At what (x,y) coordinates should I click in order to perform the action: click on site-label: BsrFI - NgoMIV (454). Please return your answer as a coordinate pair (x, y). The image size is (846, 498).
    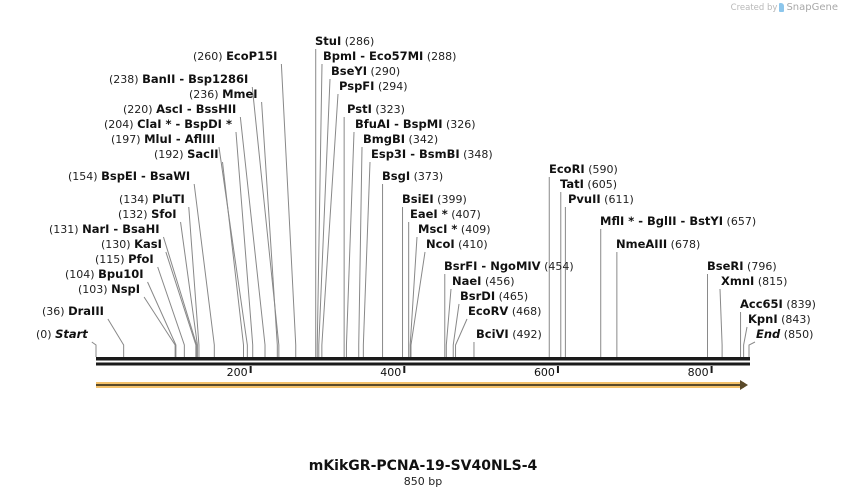
    Looking at the image, I should click on (509, 266).